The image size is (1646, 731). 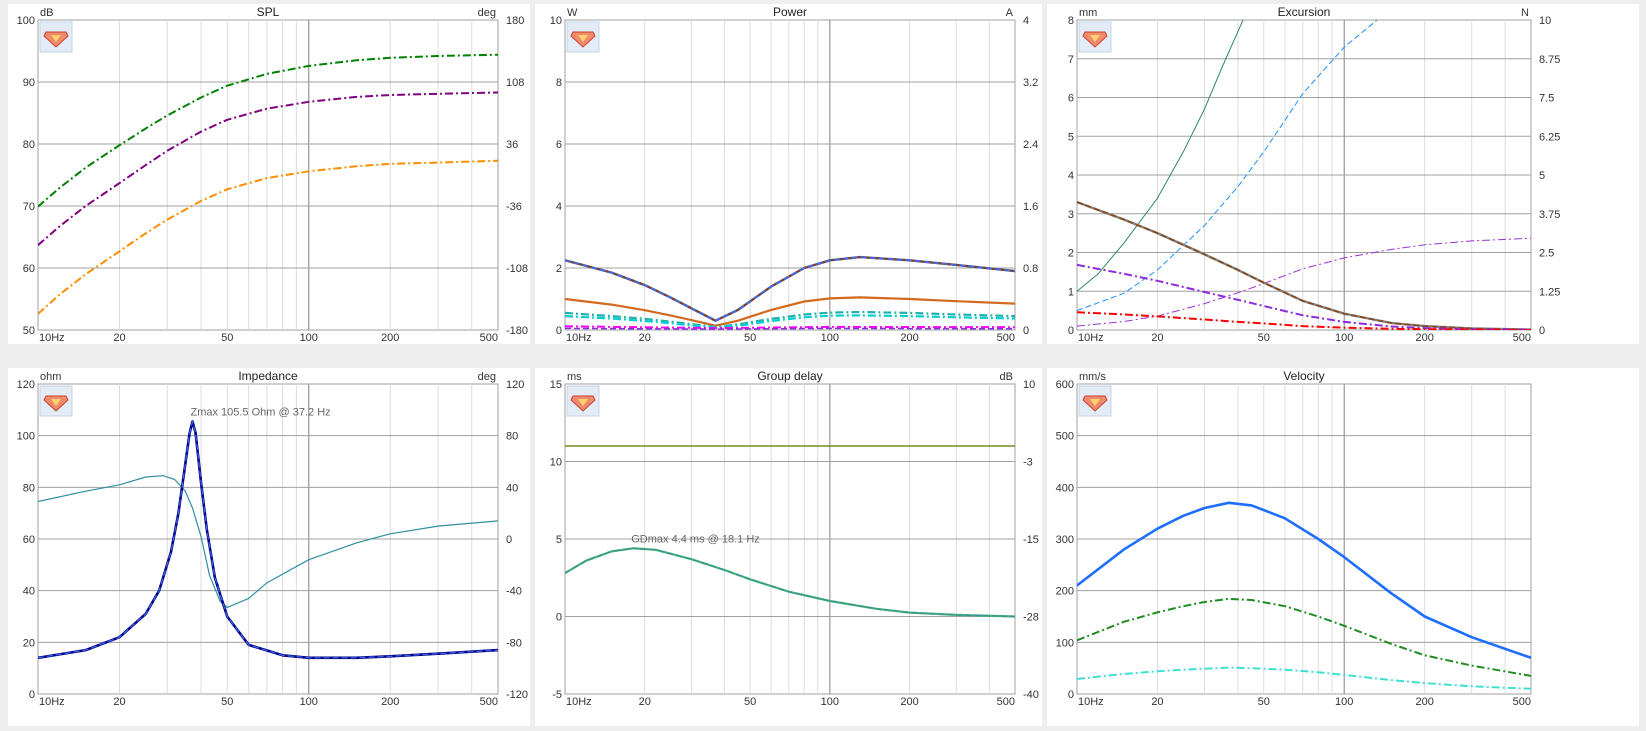 I want to click on excursion-y2-tick-label: 1.25, so click(x=1549, y=292).